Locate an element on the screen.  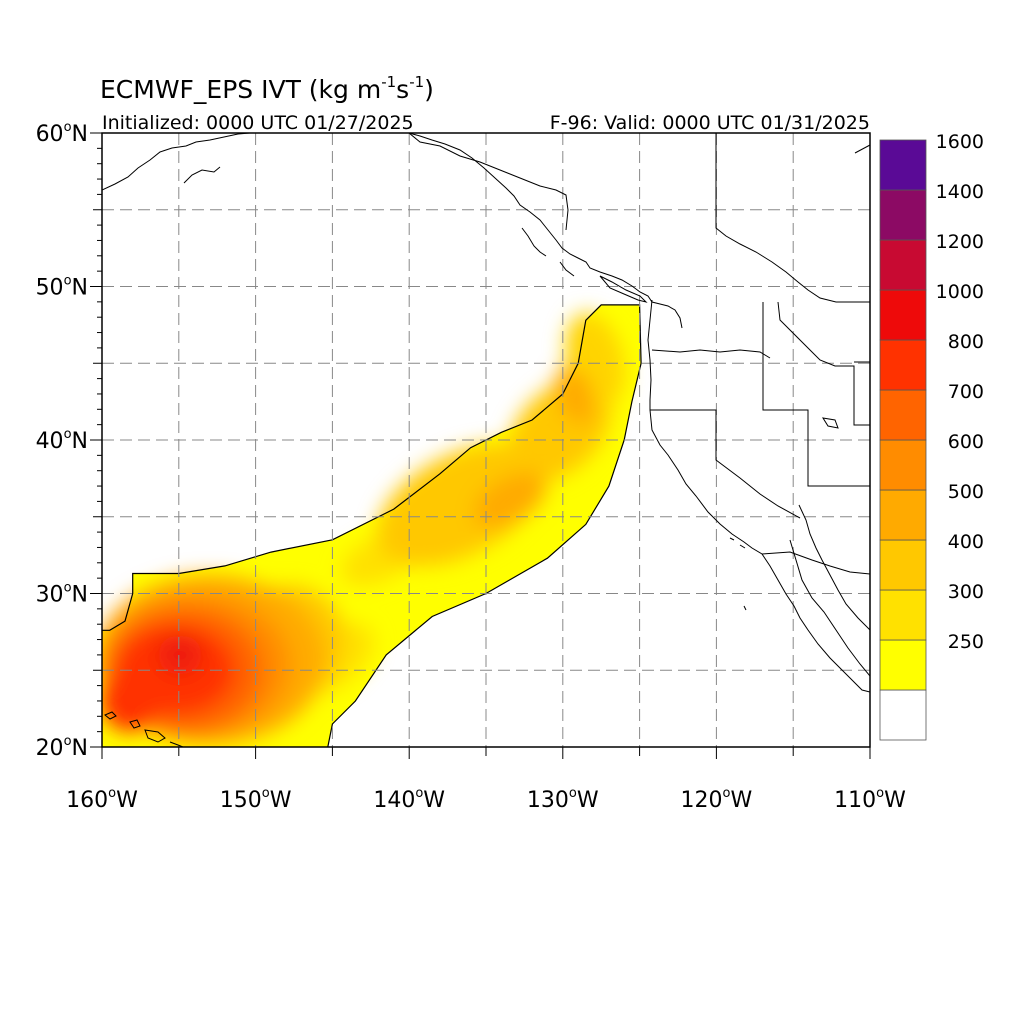
colorbar-label: 700 is located at coordinates (966, 392).